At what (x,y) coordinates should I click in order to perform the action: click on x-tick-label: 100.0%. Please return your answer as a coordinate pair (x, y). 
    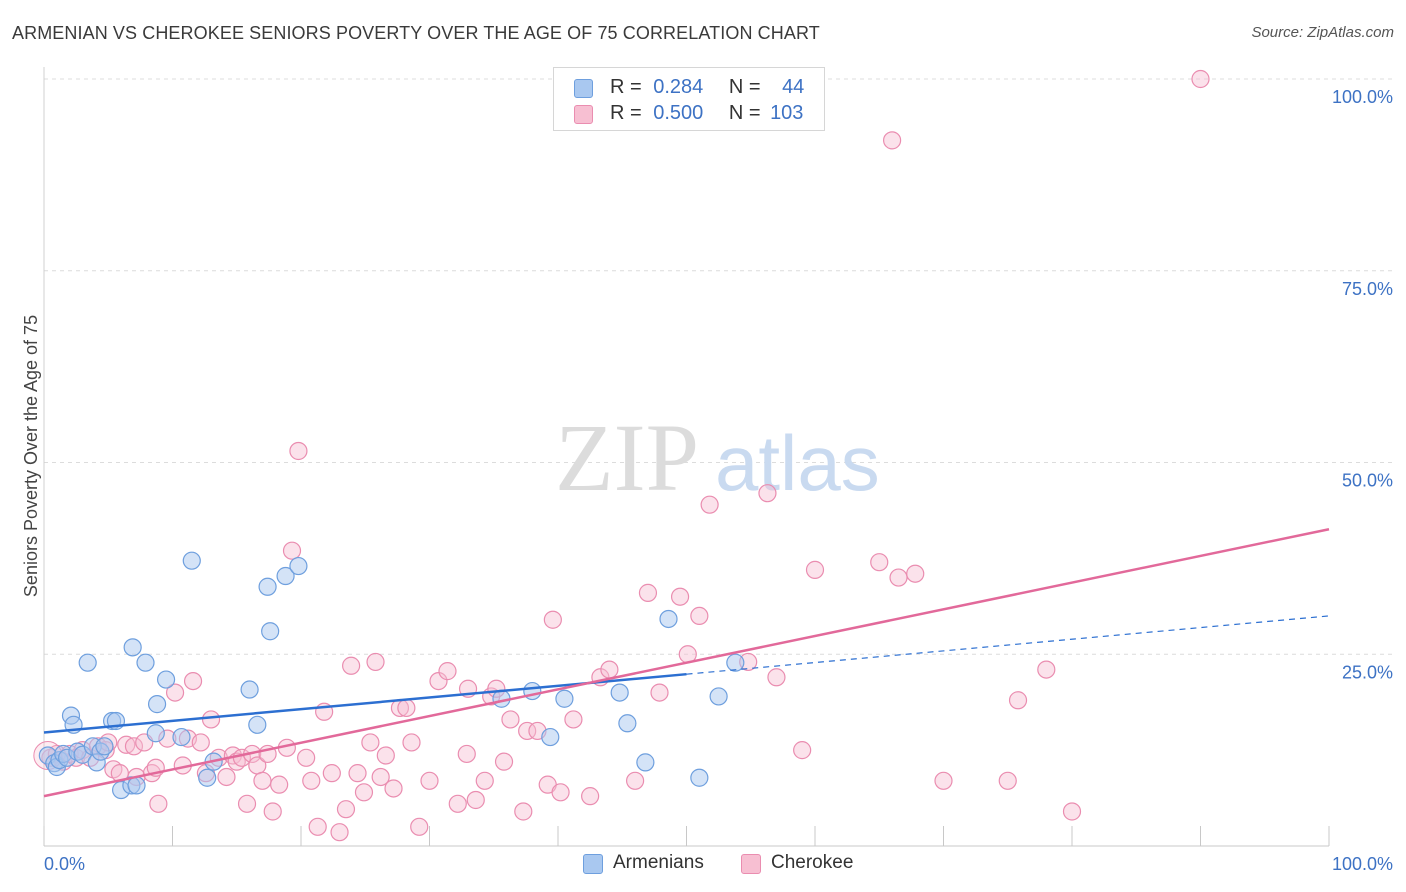
    Looking at the image, I should click on (1362, 864).